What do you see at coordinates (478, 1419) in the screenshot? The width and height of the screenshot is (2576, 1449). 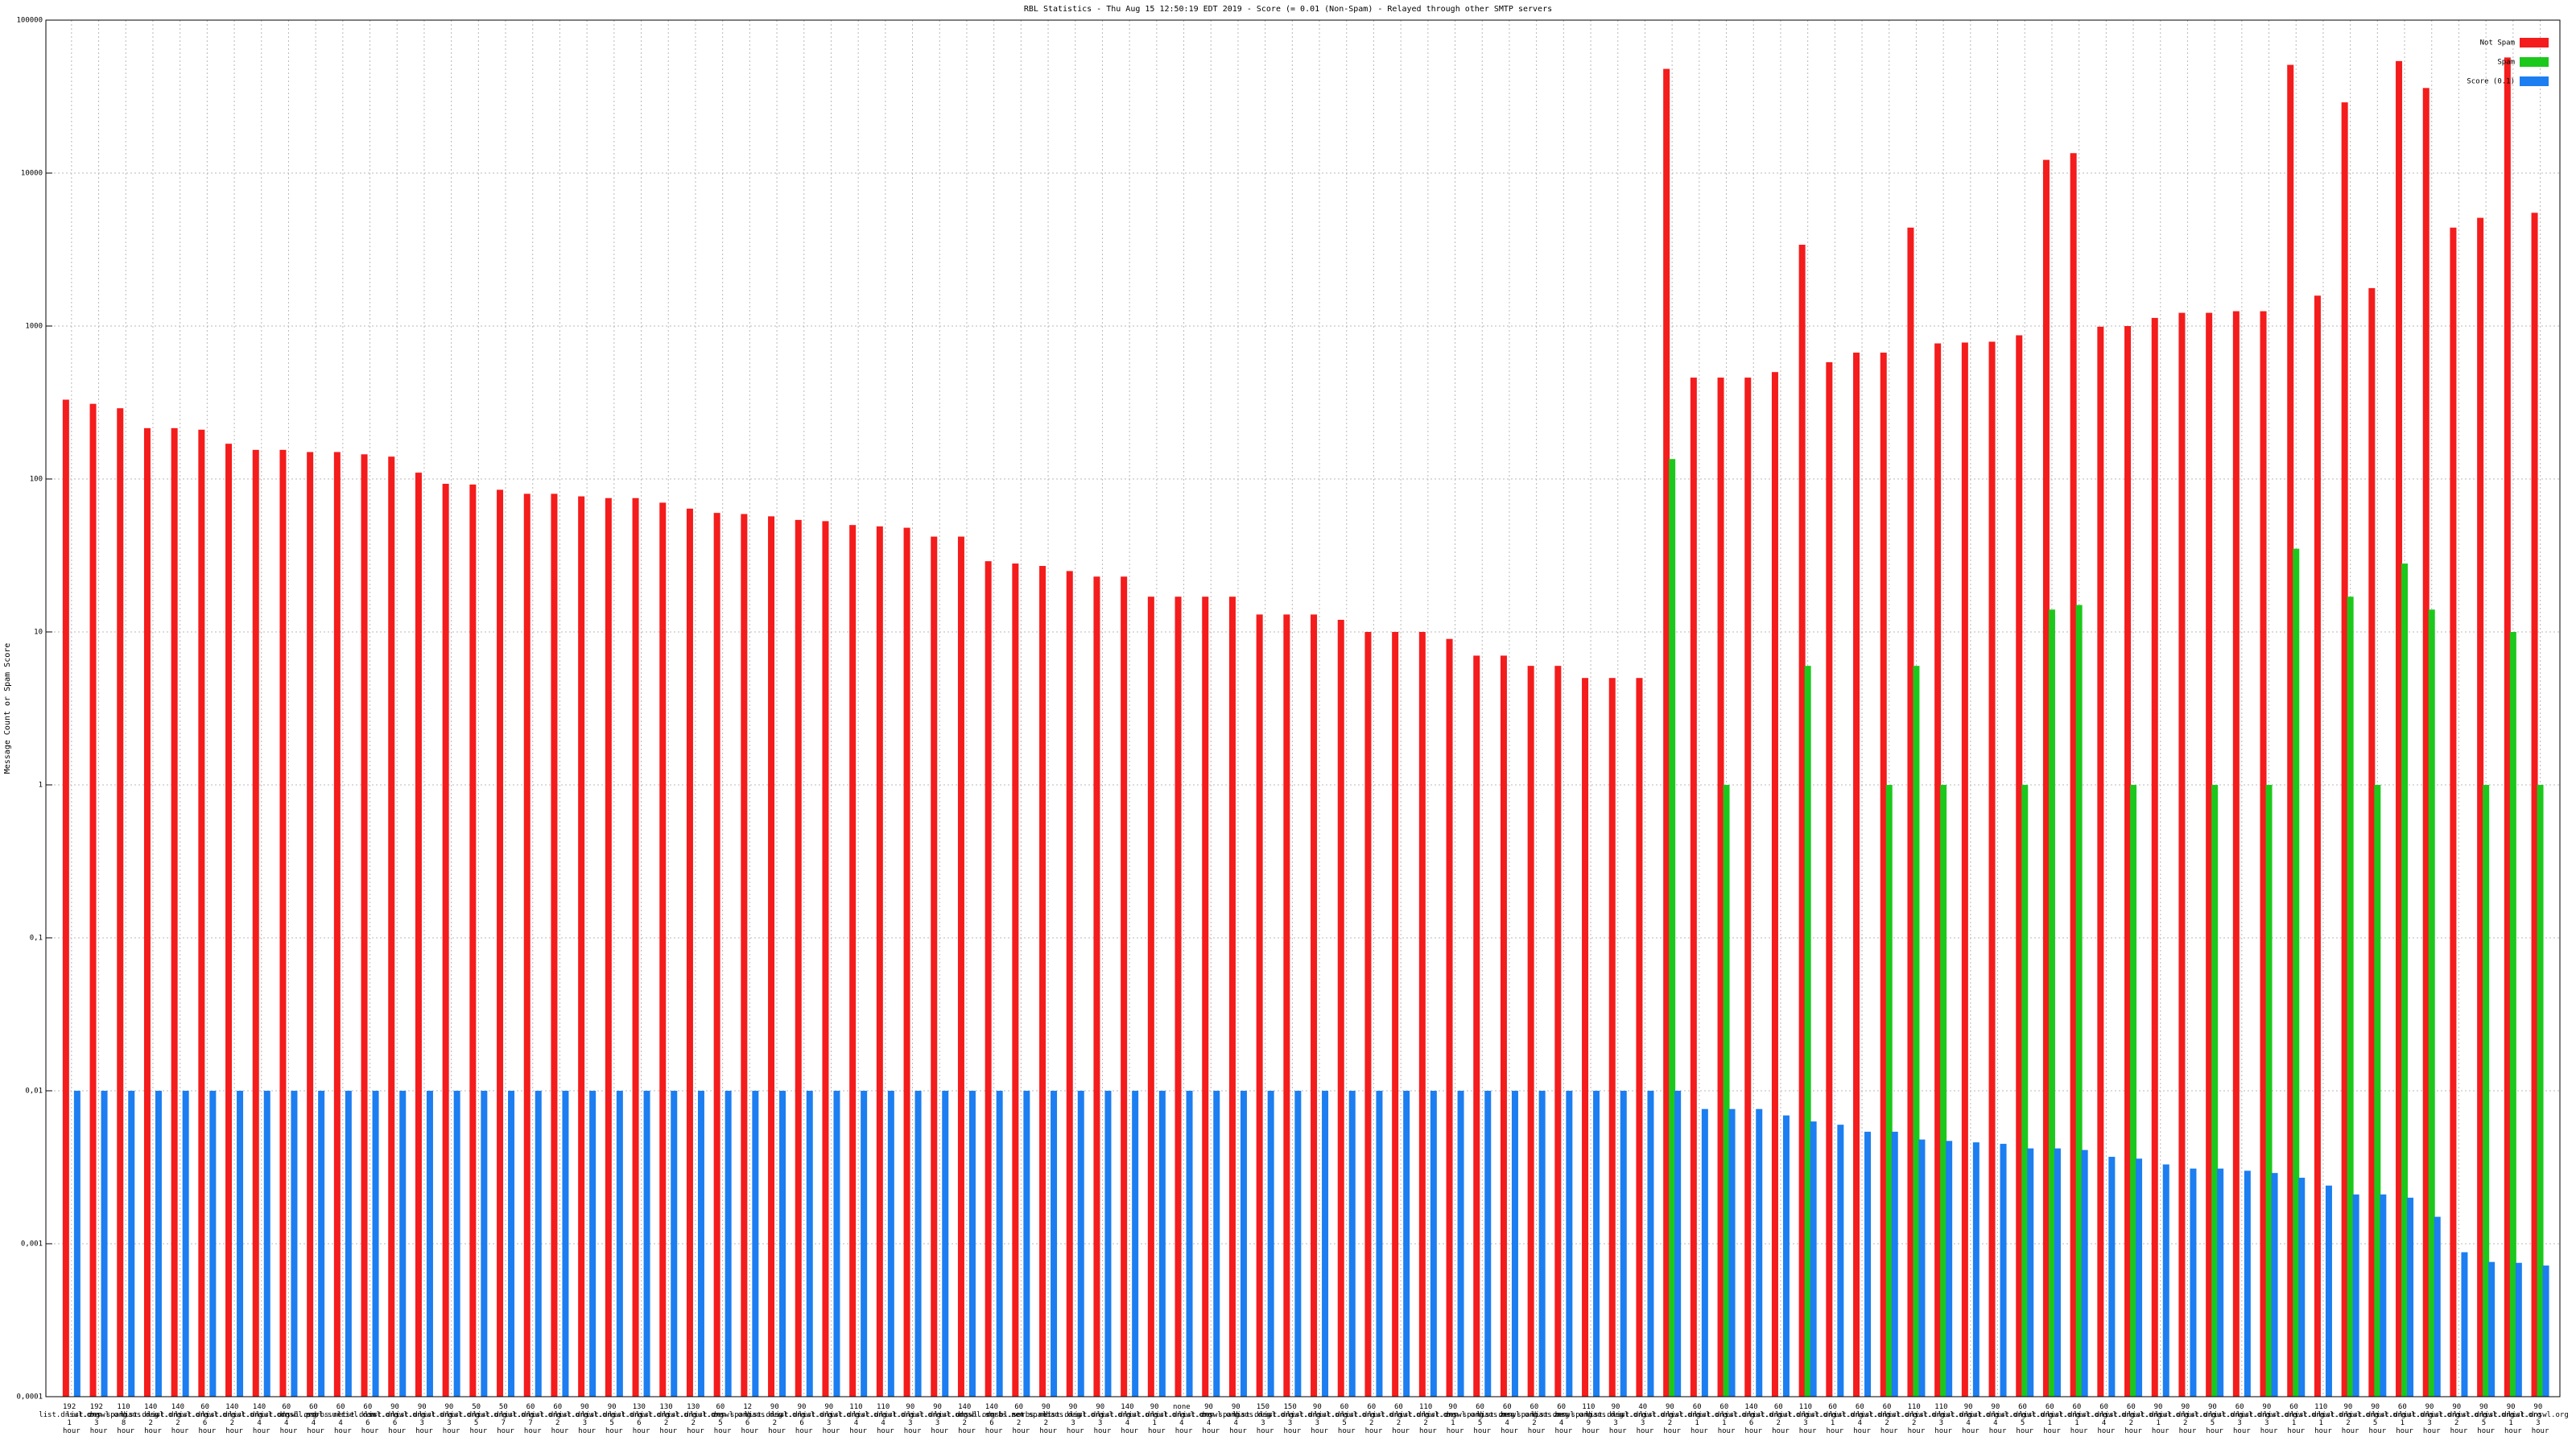 I see `x-tick-label: 50 list.dnswl.org 5 hour` at bounding box center [478, 1419].